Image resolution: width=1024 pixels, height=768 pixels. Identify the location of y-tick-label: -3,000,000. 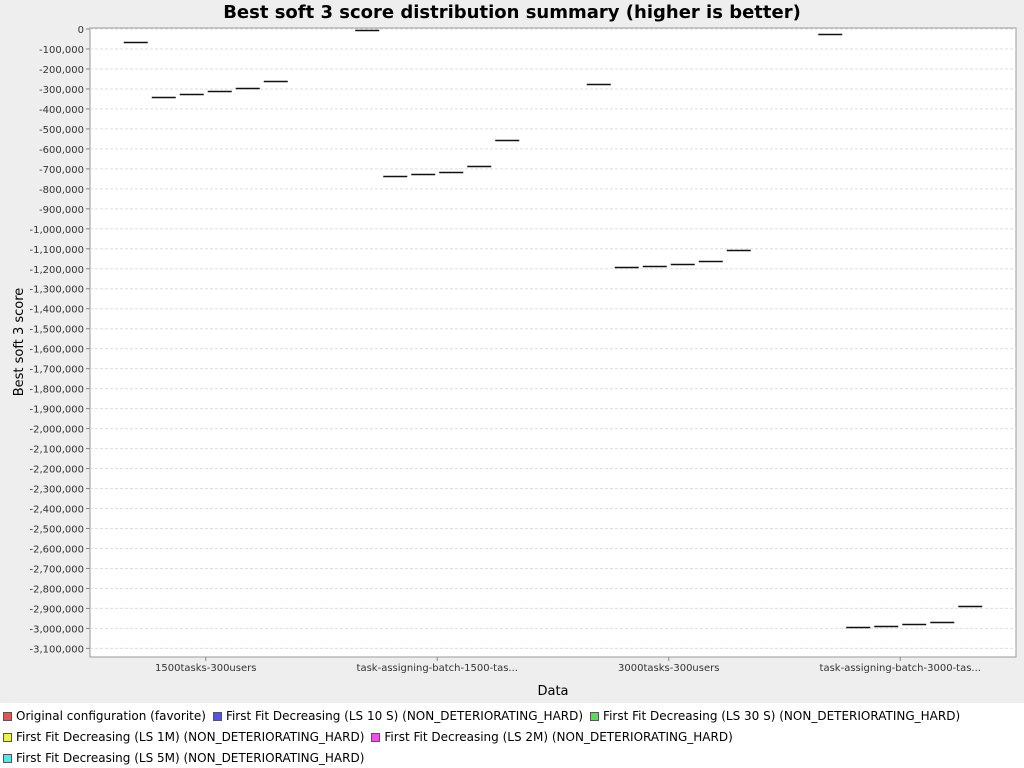
(56, 629).